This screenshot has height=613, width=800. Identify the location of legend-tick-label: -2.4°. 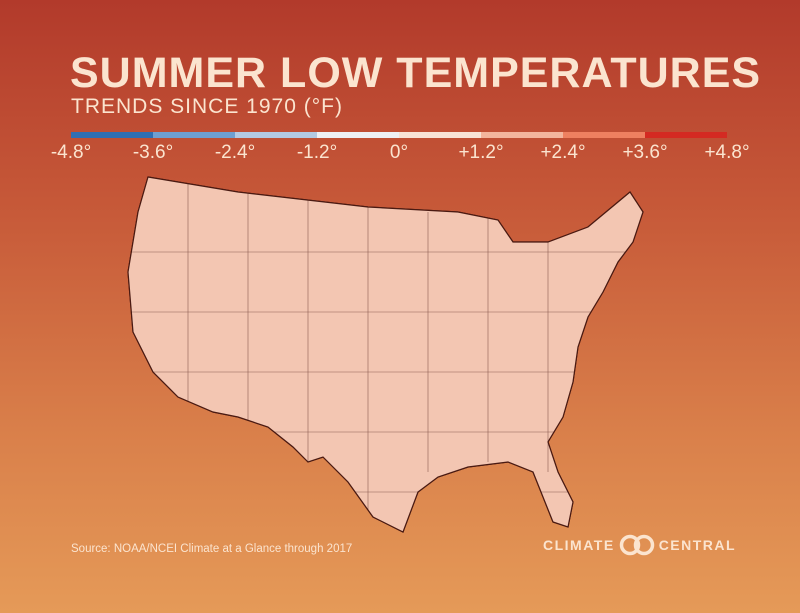
(235, 152).